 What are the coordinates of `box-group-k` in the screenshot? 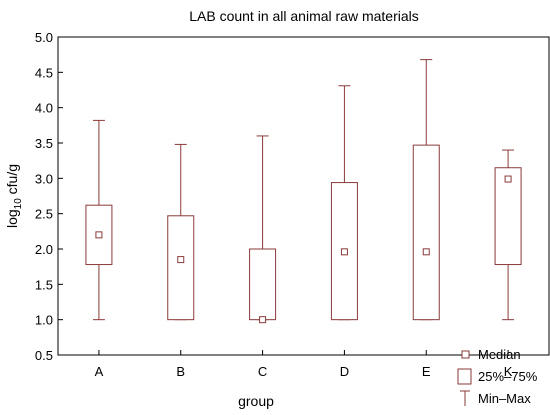 It's located at (508, 235).